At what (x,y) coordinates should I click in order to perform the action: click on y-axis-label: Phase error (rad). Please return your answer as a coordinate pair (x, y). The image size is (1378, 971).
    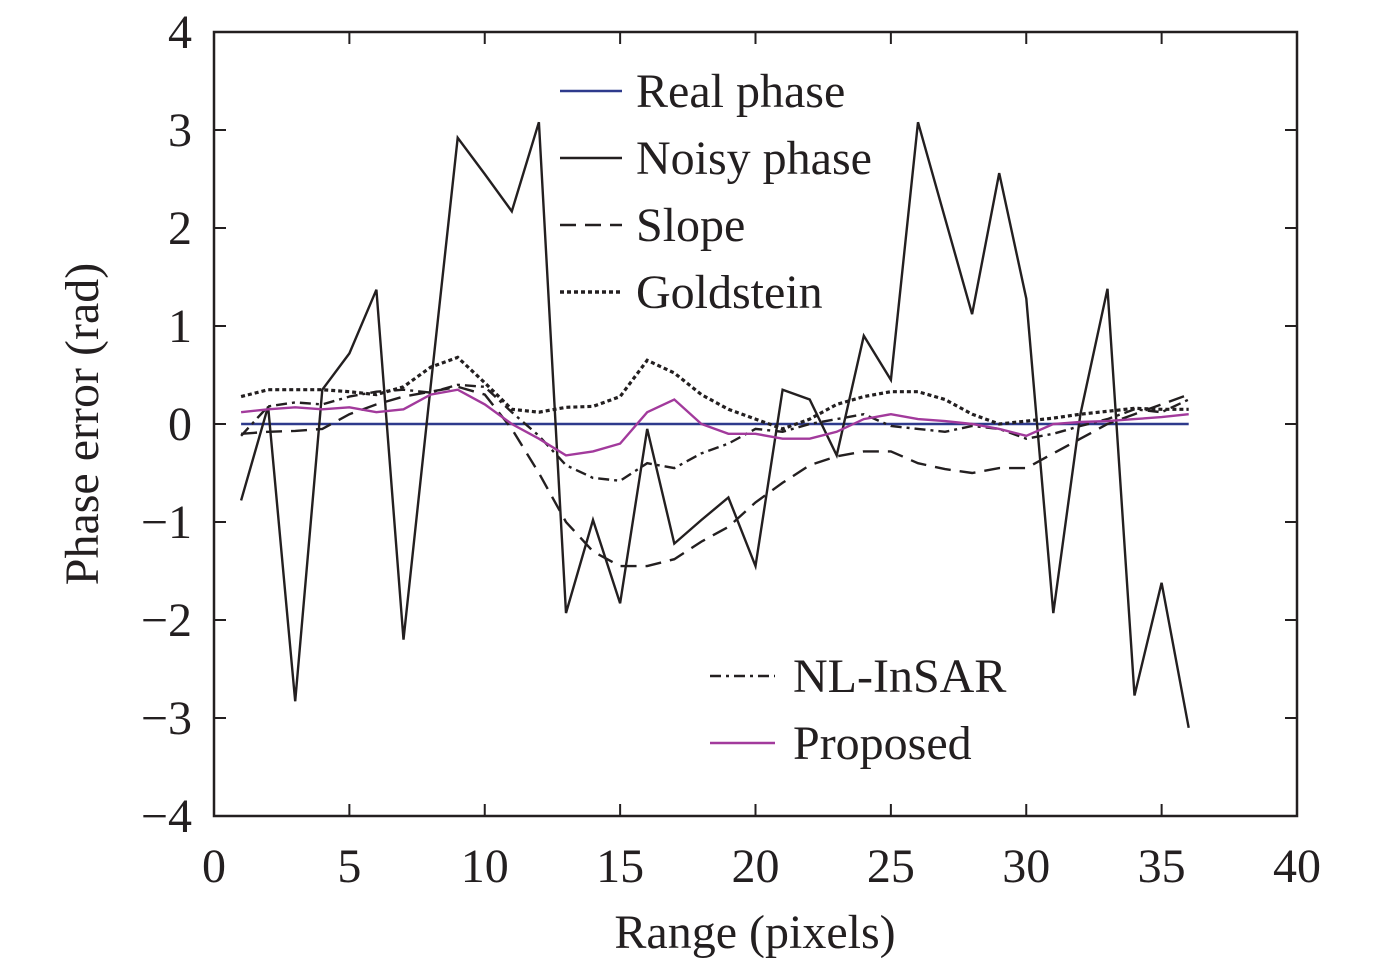
    Looking at the image, I should click on (82, 424).